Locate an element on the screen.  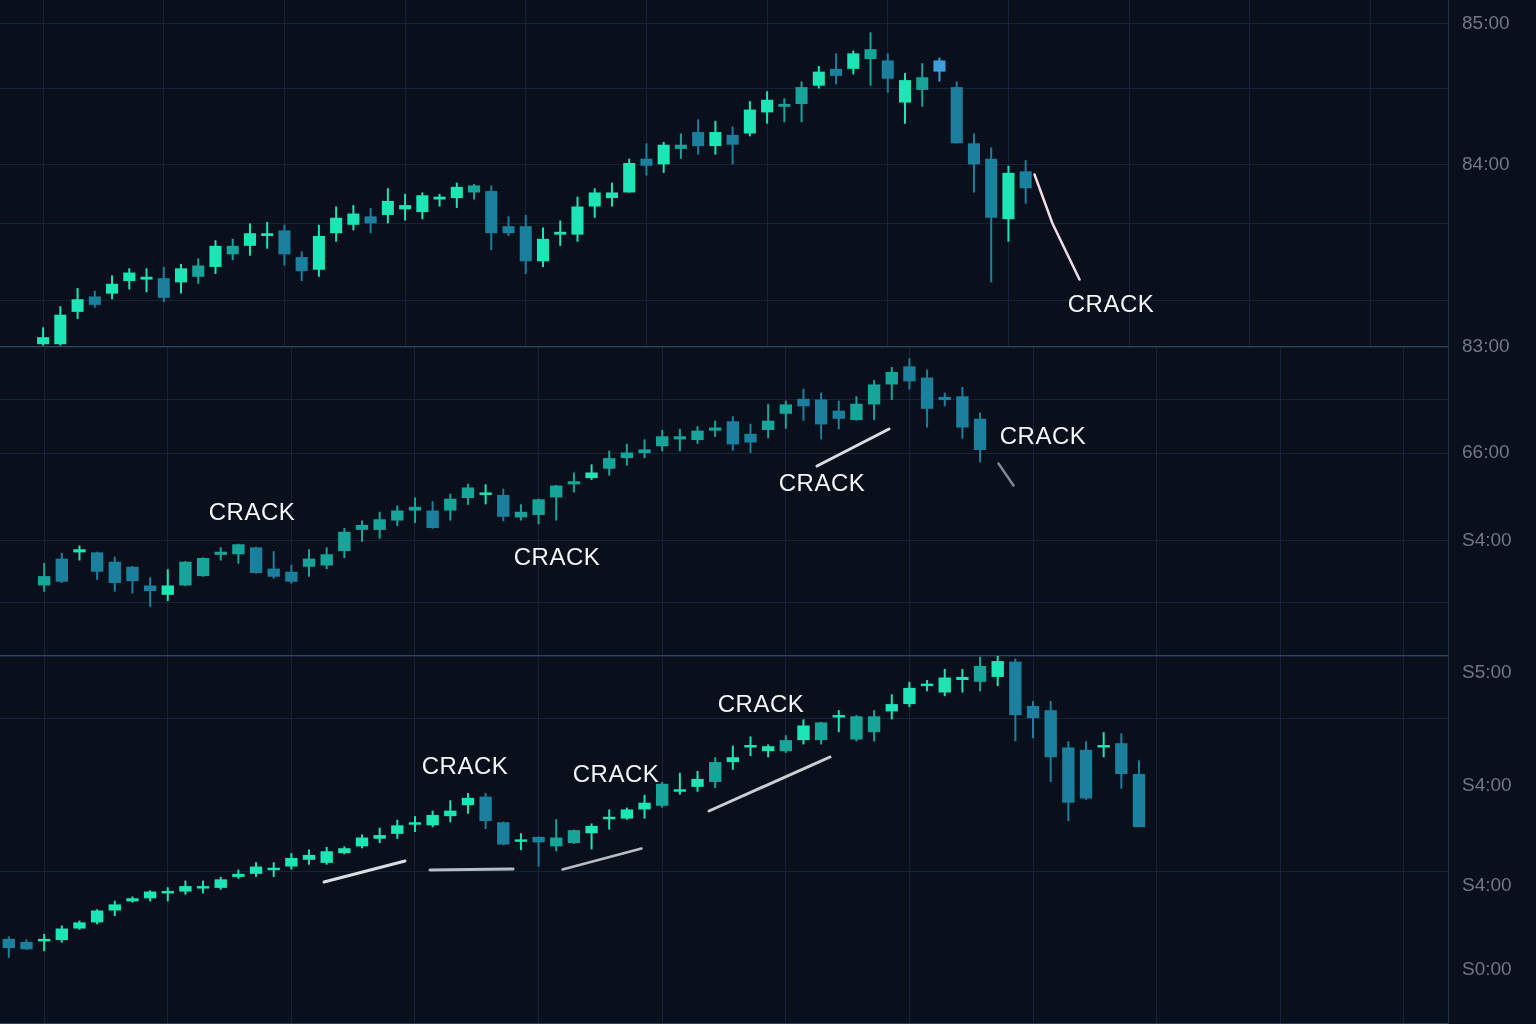
y-tick-label: 83:00 is located at coordinates (1486, 346).